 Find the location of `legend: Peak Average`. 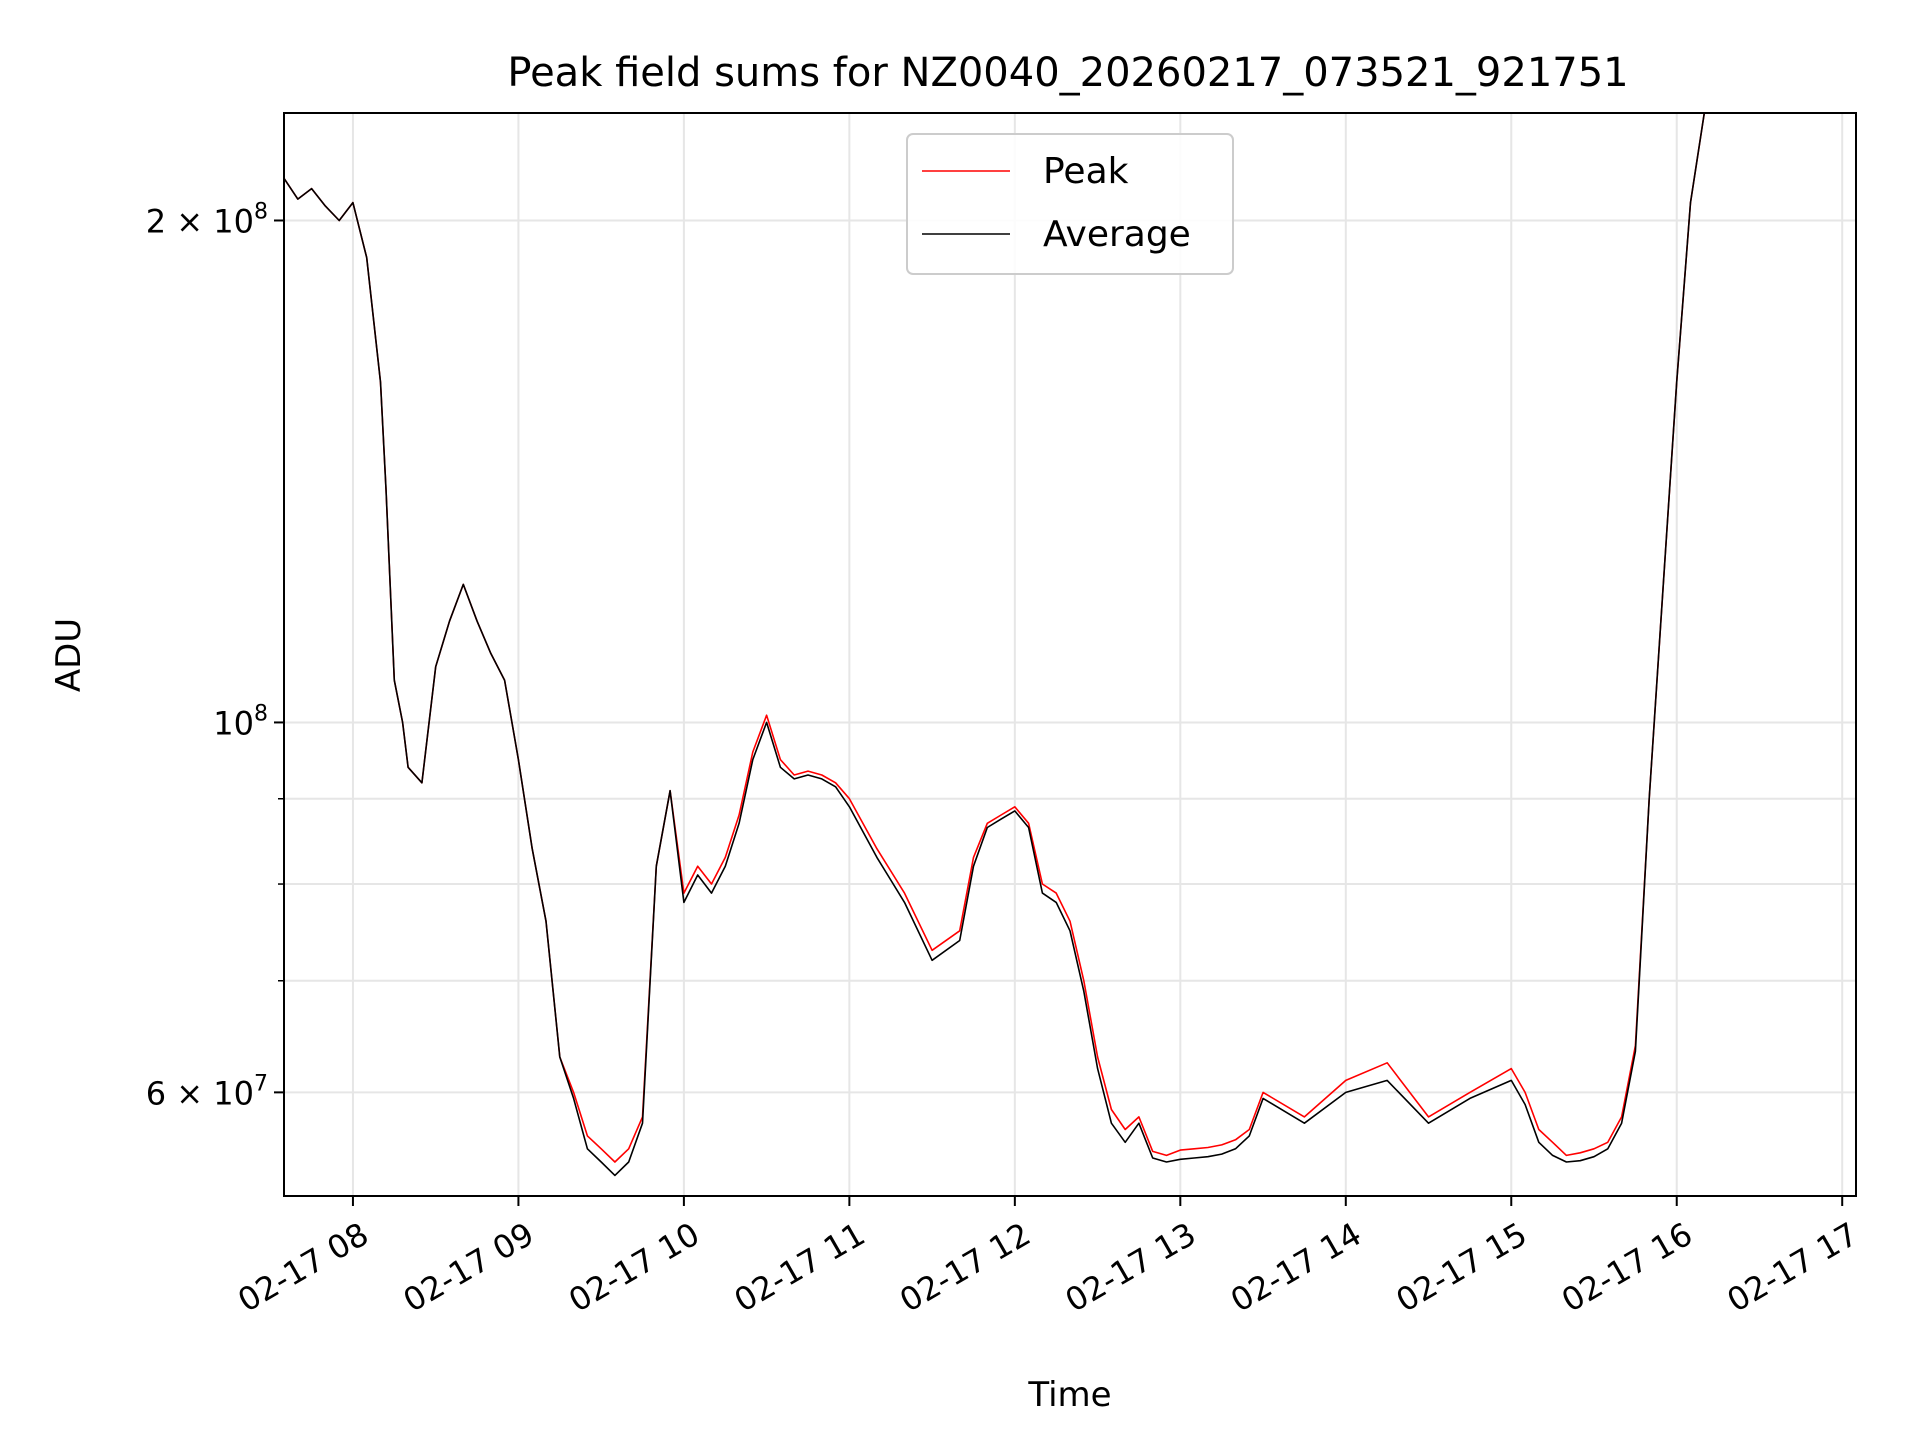

legend: Peak Average is located at coordinates (1070, 204).